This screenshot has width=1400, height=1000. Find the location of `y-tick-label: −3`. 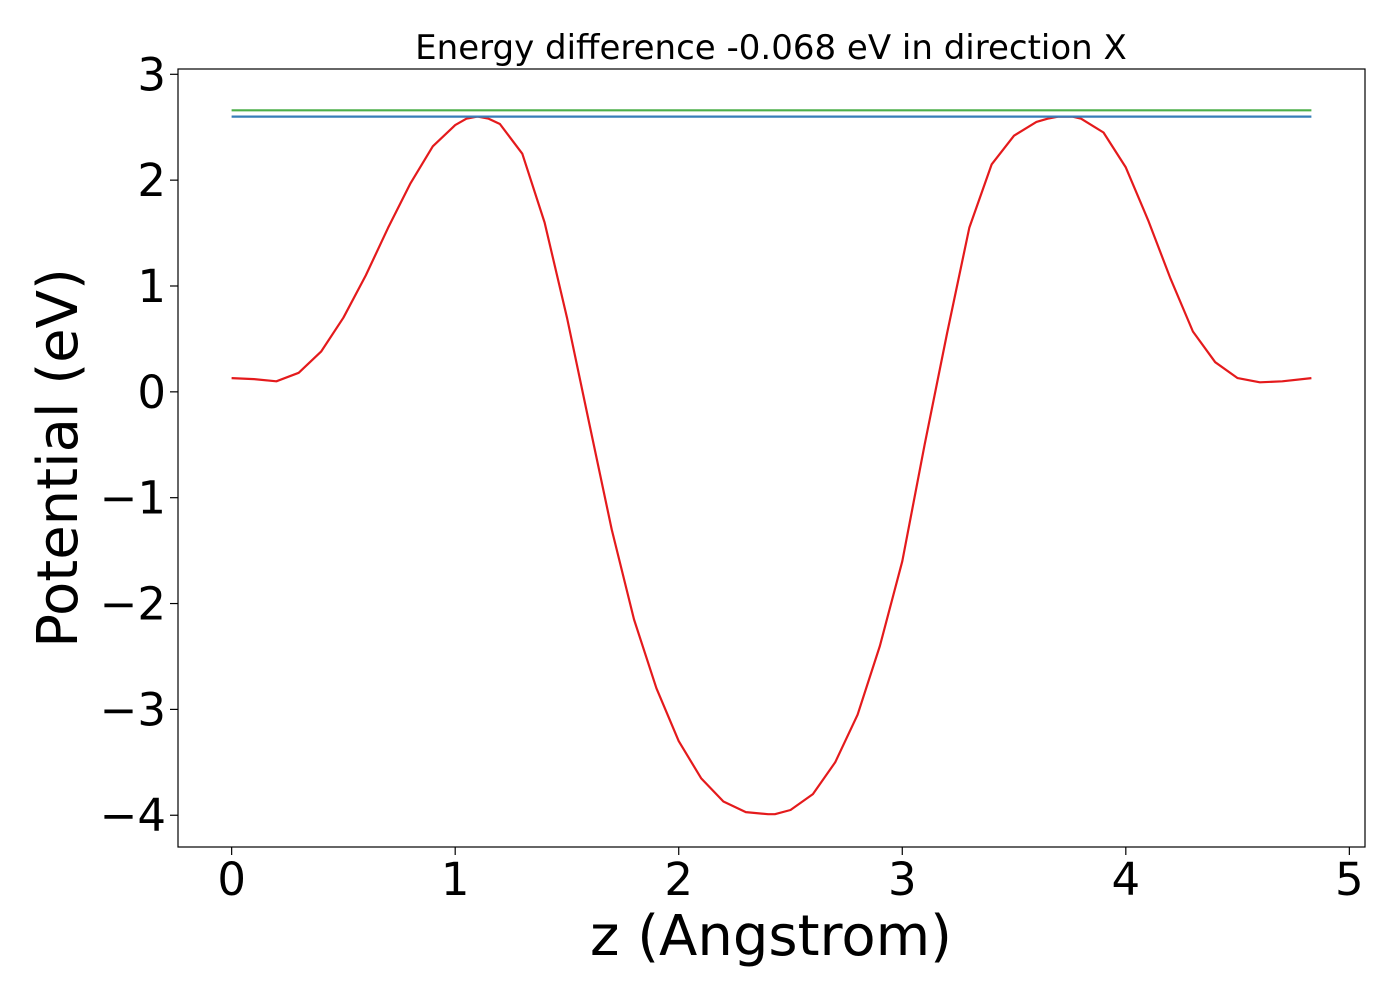

y-tick-label: −3 is located at coordinates (133, 709).